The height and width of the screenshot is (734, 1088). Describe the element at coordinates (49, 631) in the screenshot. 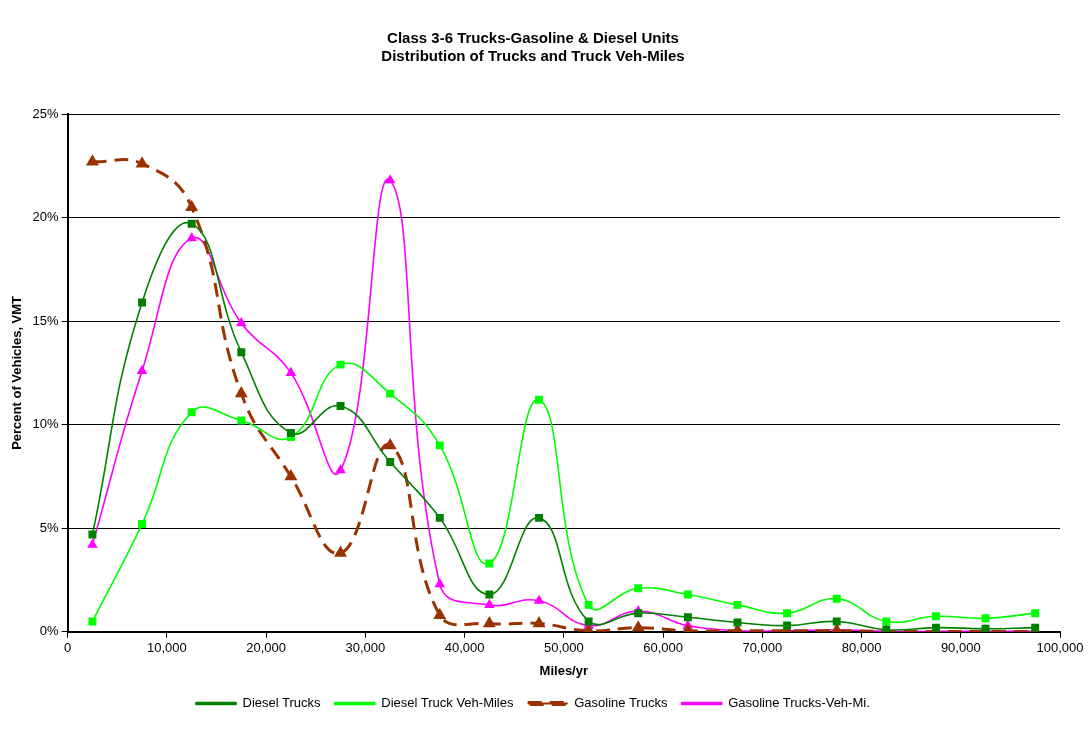

I see `y-tick-label: 0%` at that location.